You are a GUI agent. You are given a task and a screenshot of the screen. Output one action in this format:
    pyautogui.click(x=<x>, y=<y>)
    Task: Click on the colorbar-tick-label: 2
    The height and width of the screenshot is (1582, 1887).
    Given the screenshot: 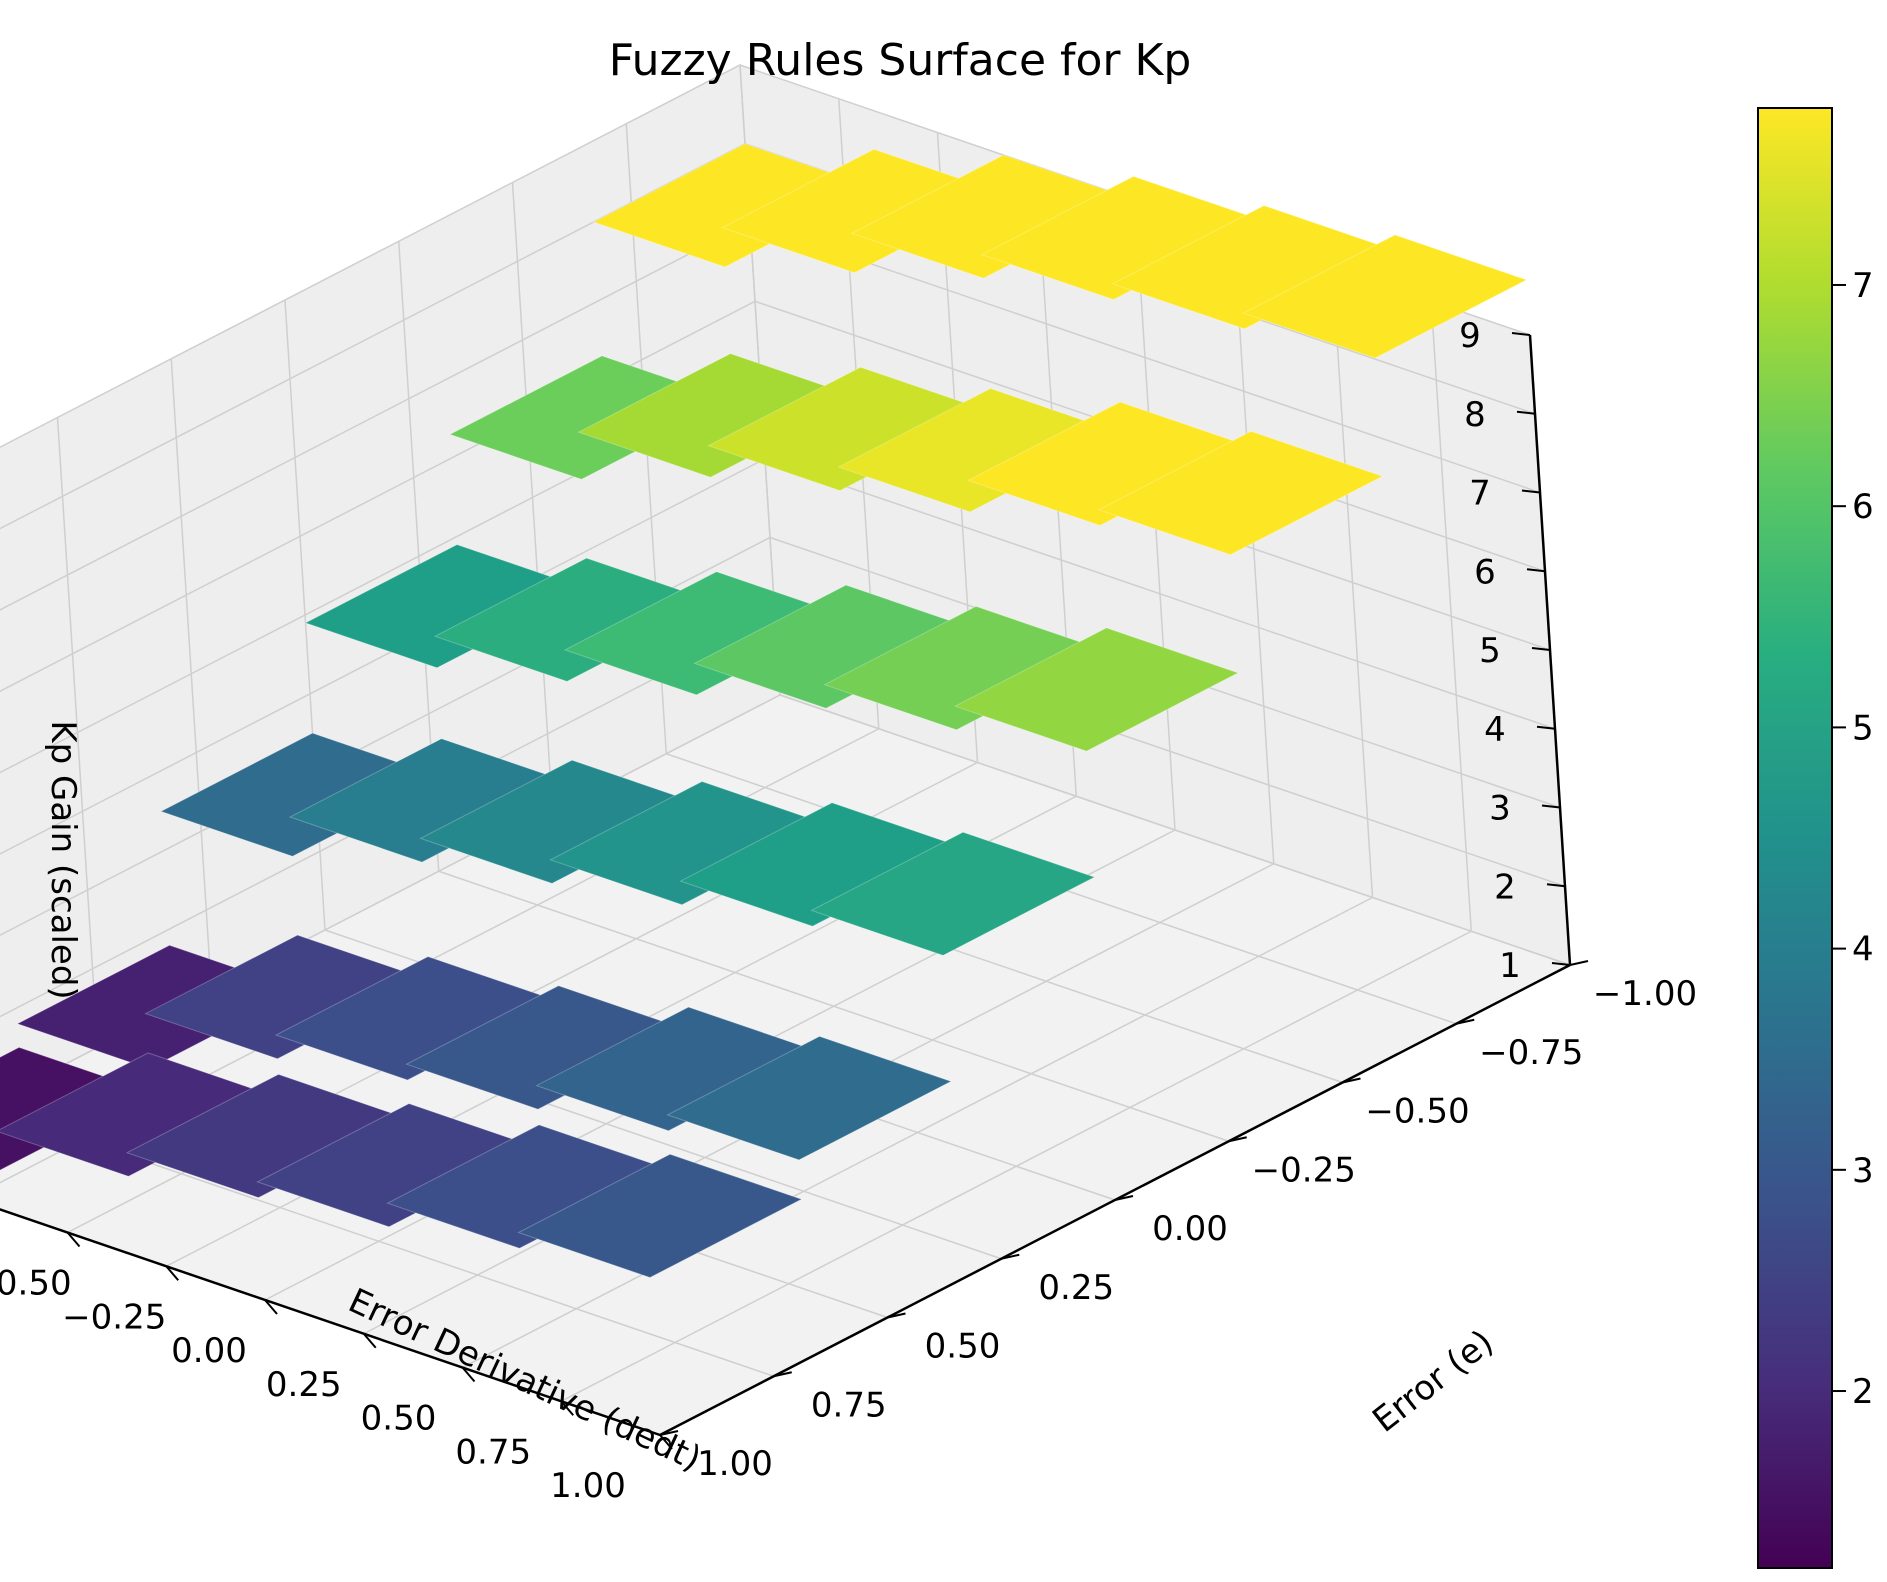 What is the action you would take?
    pyautogui.click(x=1863, y=1392)
    